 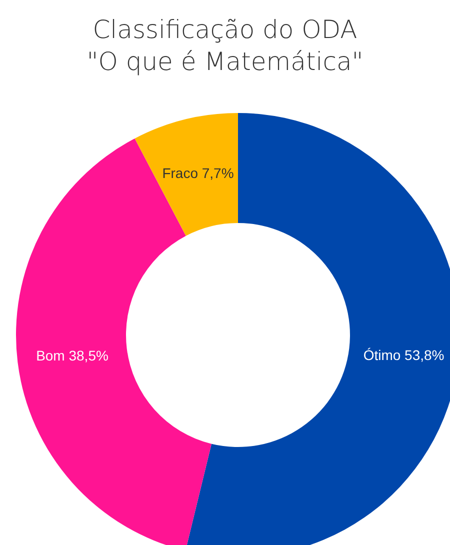 What do you see at coordinates (72, 355) in the screenshot?
I see `slice-label: Bom 38,5%` at bounding box center [72, 355].